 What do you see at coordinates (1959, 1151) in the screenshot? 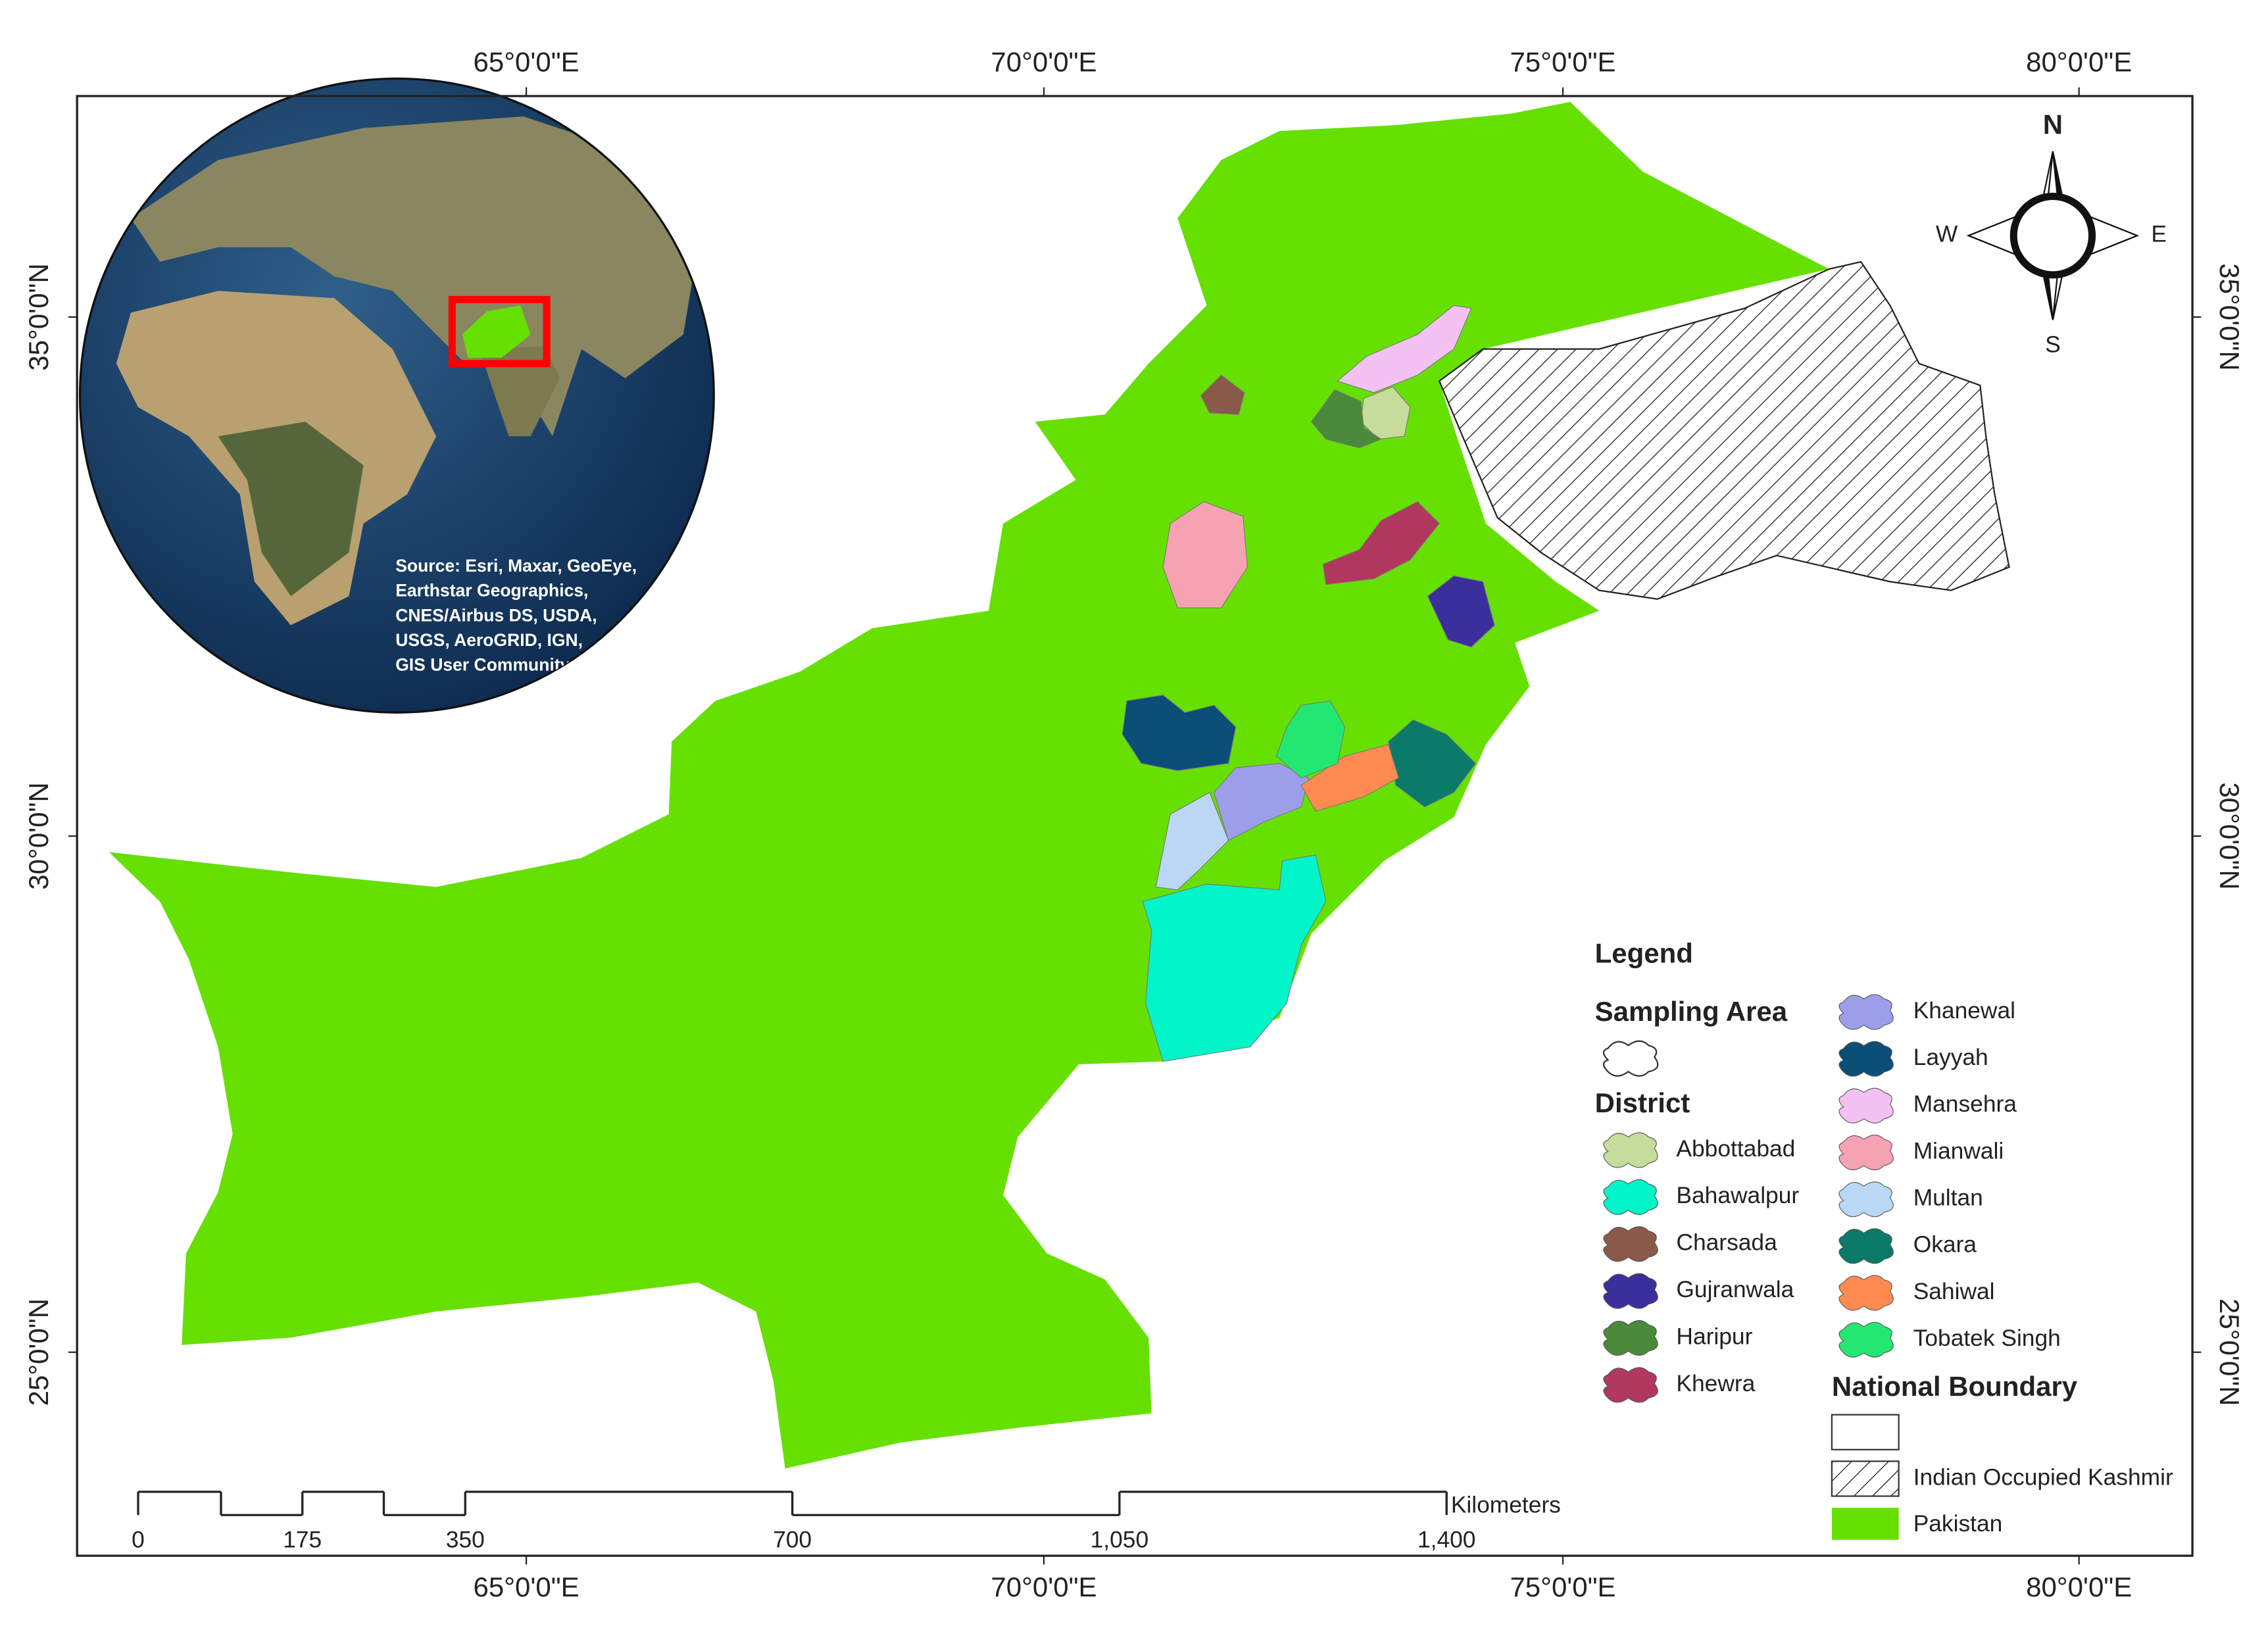
I see `legend-label: Mianwali` at bounding box center [1959, 1151].